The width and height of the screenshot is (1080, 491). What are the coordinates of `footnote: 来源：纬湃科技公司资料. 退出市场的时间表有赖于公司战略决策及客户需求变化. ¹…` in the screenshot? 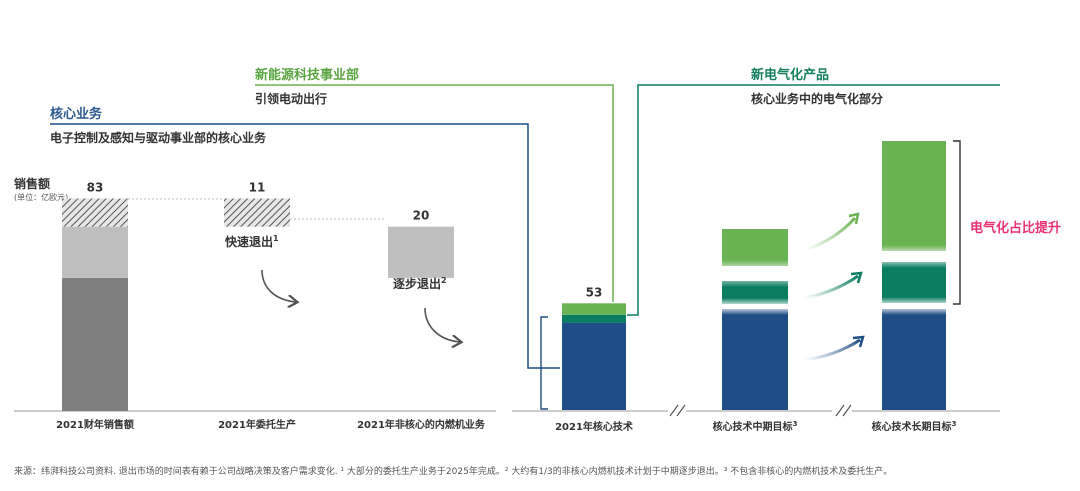 It's located at (453, 472).